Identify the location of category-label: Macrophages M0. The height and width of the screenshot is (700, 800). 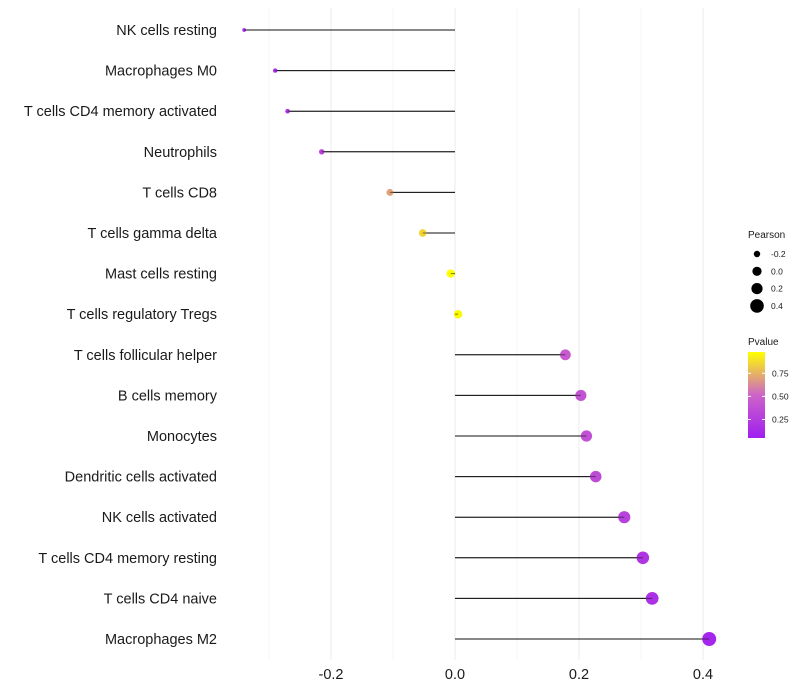
(161, 72).